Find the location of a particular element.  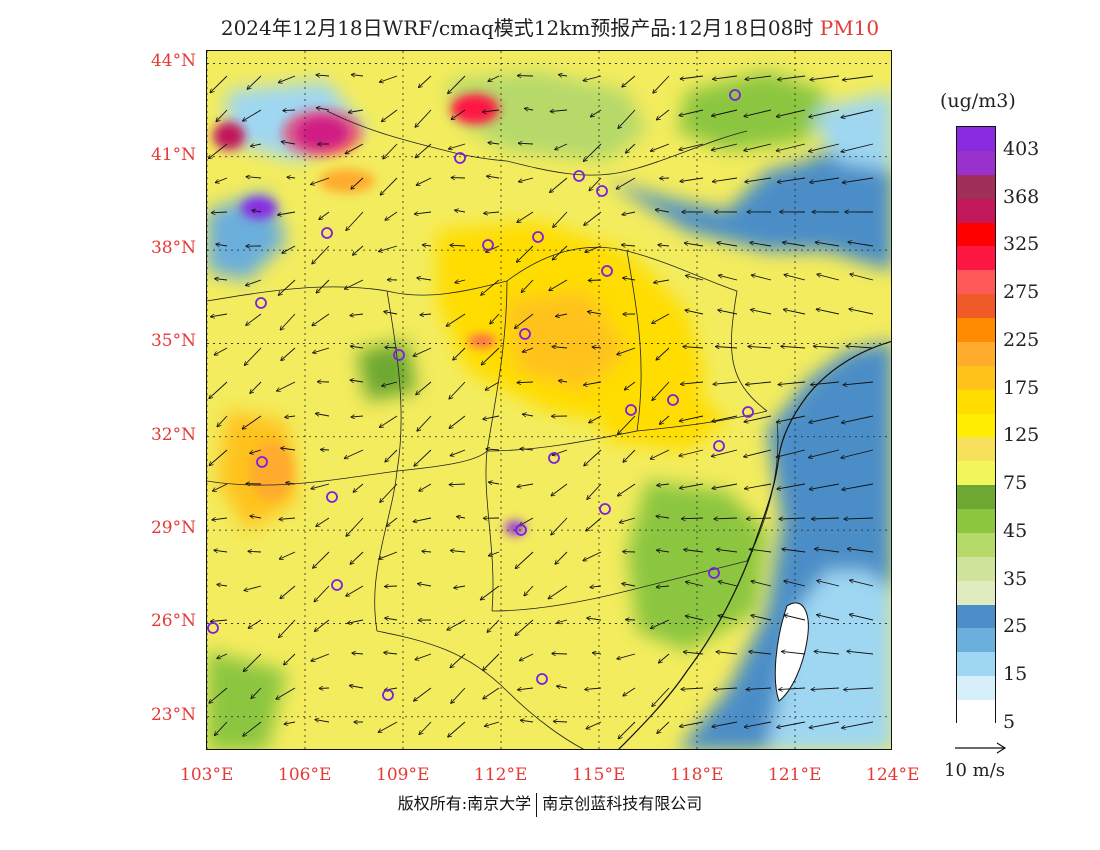

latitude-label: 23°N is located at coordinates (173, 714).